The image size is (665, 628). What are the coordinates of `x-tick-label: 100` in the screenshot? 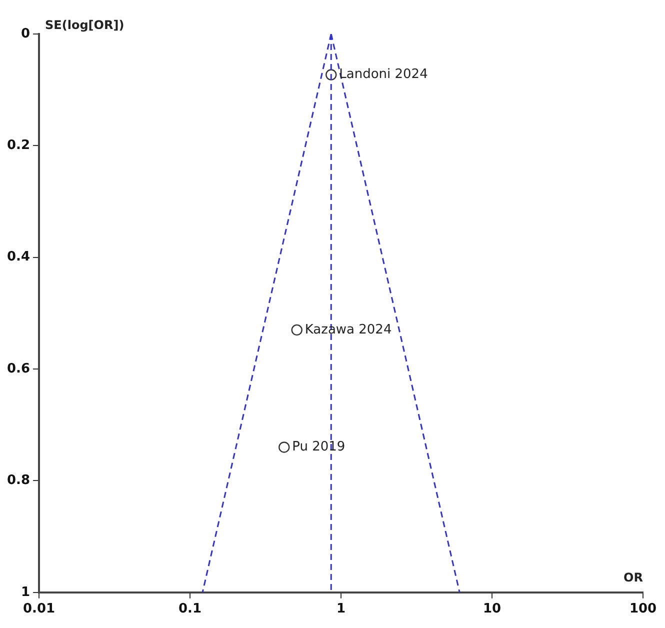 It's located at (643, 609).